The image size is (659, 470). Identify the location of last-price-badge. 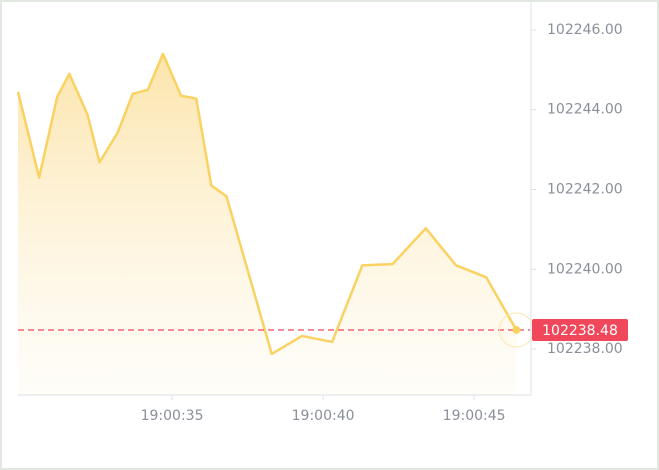
(580, 329).